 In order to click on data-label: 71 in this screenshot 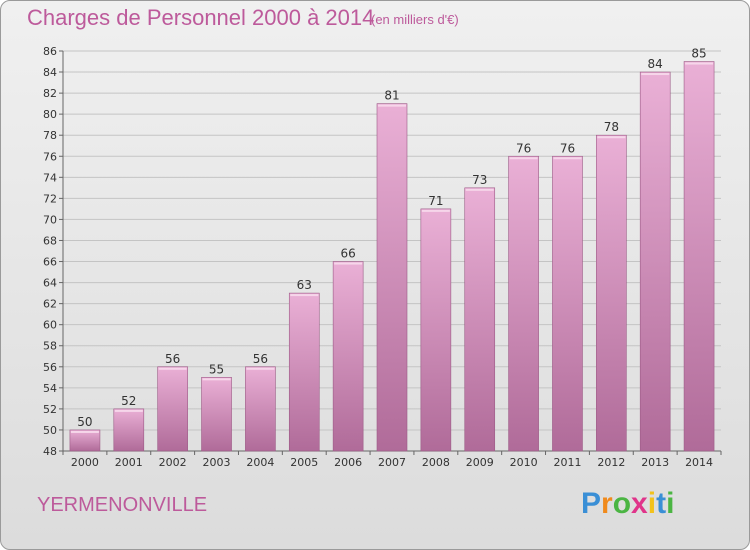, I will do `click(435, 201)`.